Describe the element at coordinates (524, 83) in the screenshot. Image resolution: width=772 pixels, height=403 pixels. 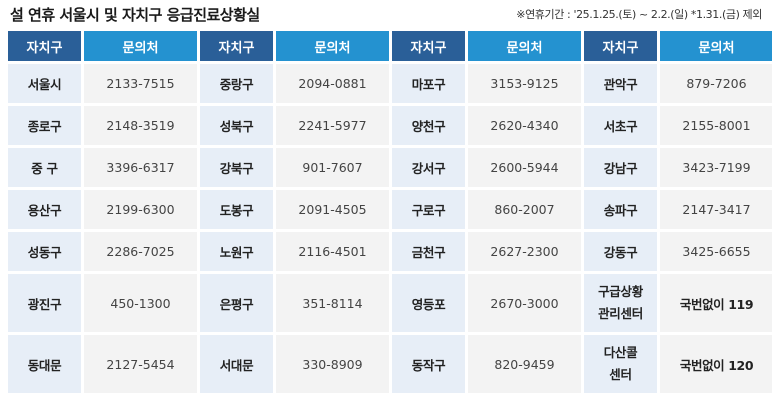
I see `phone-cell: 3153-9125` at that location.